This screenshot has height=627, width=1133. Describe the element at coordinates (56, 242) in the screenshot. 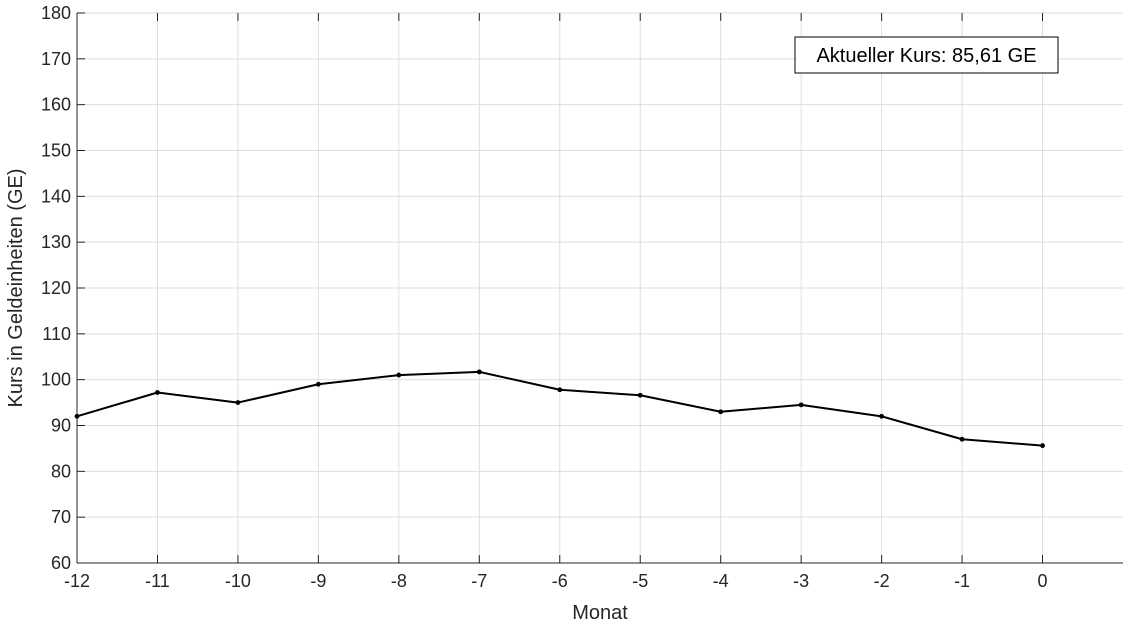

I see `y-tick-label: 130` at that location.